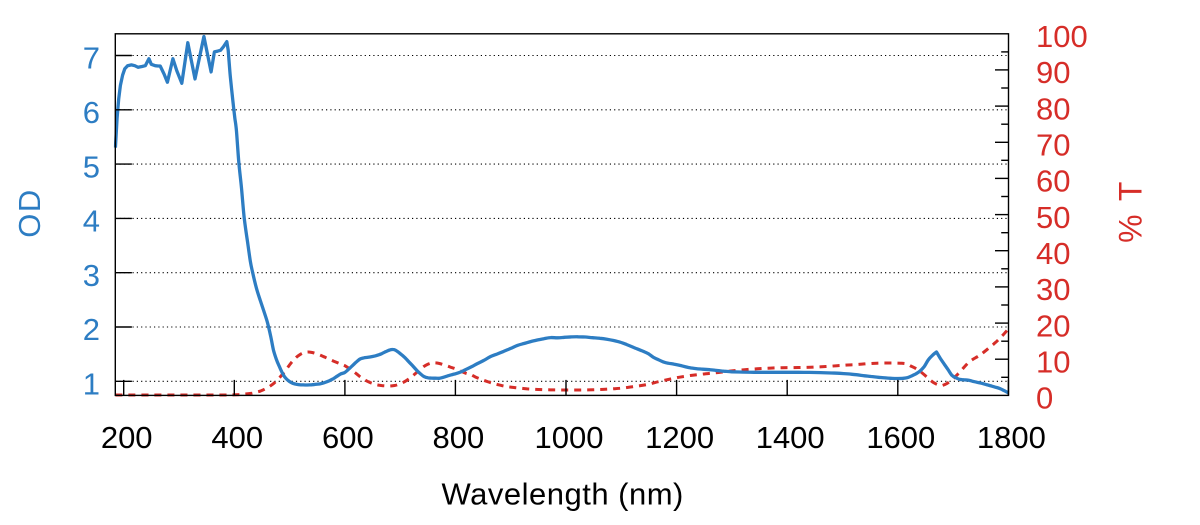 The width and height of the screenshot is (1200, 525). What do you see at coordinates (1053, 217) in the screenshot?
I see `svg-text: 50` at bounding box center [1053, 217].